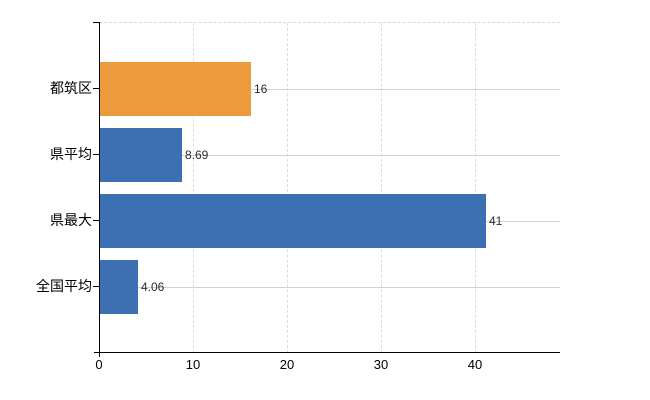 The image size is (650, 400). What do you see at coordinates (71, 88) in the screenshot?
I see `category-label-tsuzuki-ku: 都筑区` at bounding box center [71, 88].